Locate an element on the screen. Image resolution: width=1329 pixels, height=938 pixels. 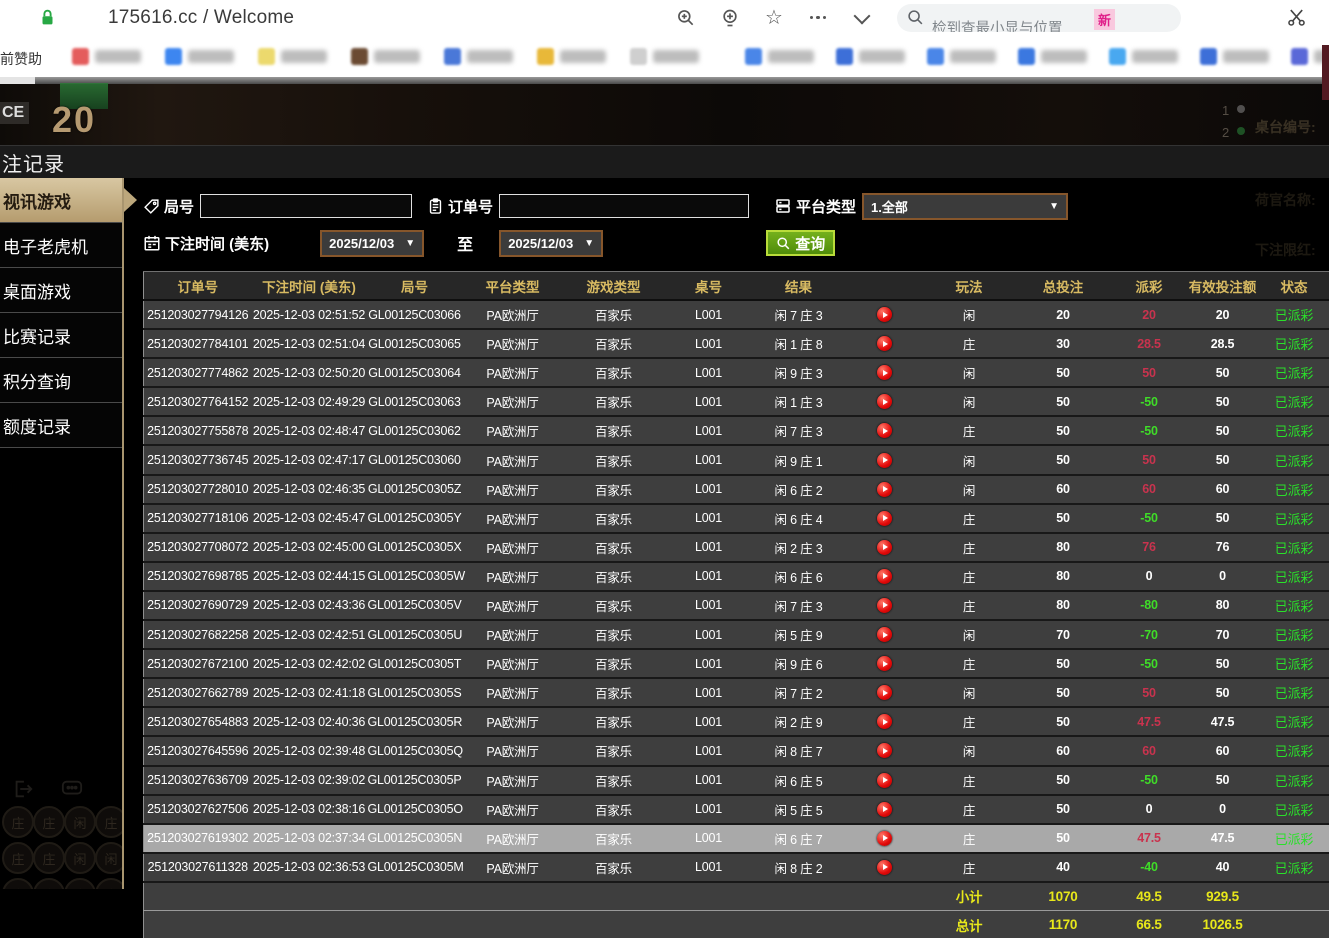
time-cell: 2025-12-03 02:50:20 is located at coordinates (309, 372).